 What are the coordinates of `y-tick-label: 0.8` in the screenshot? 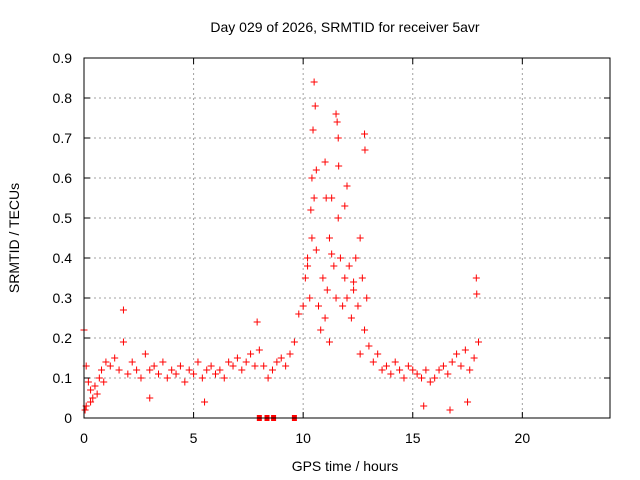 It's located at (63, 98).